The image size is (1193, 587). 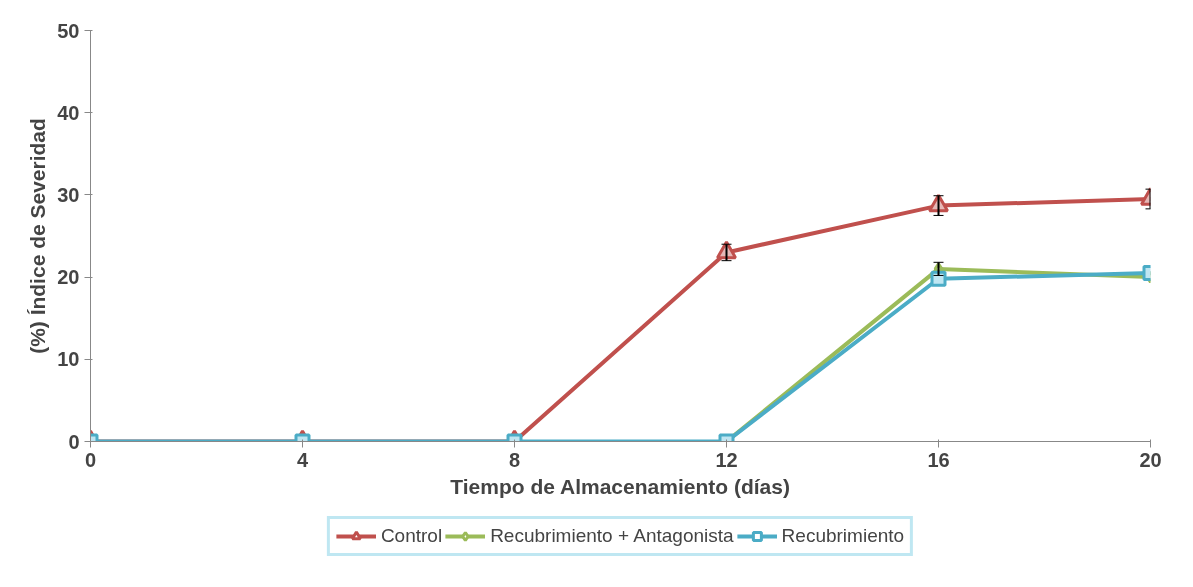 I want to click on y-tick-label: 20, so click(x=68, y=277).